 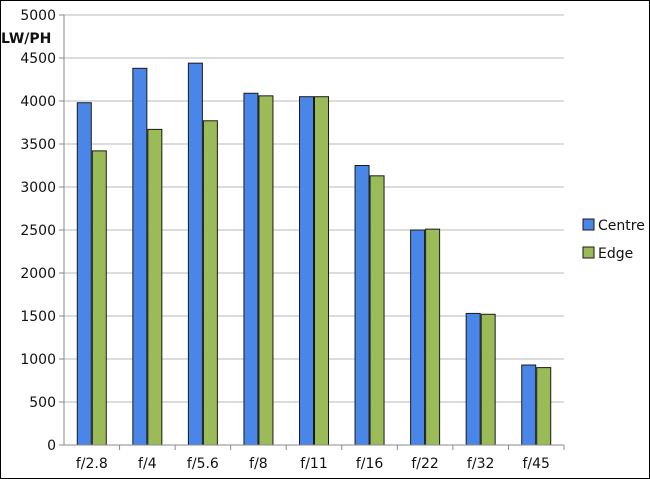 What do you see at coordinates (26, 39) in the screenshot?
I see `y-axis-label: LW/PH` at bounding box center [26, 39].